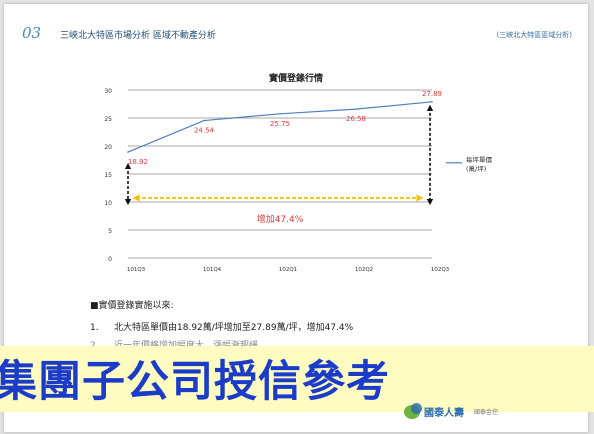  Describe the element at coordinates (280, 219) in the screenshot. I see `increase-label: 增加47.4%` at that location.